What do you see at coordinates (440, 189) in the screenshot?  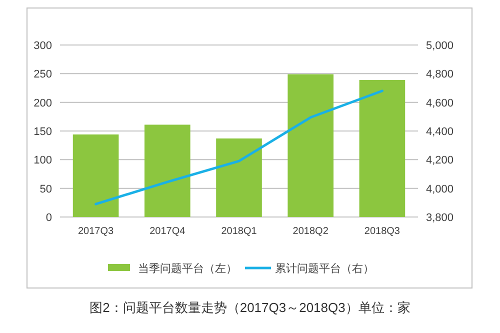 I see `y2-tick-label: 4,000` at bounding box center [440, 189].